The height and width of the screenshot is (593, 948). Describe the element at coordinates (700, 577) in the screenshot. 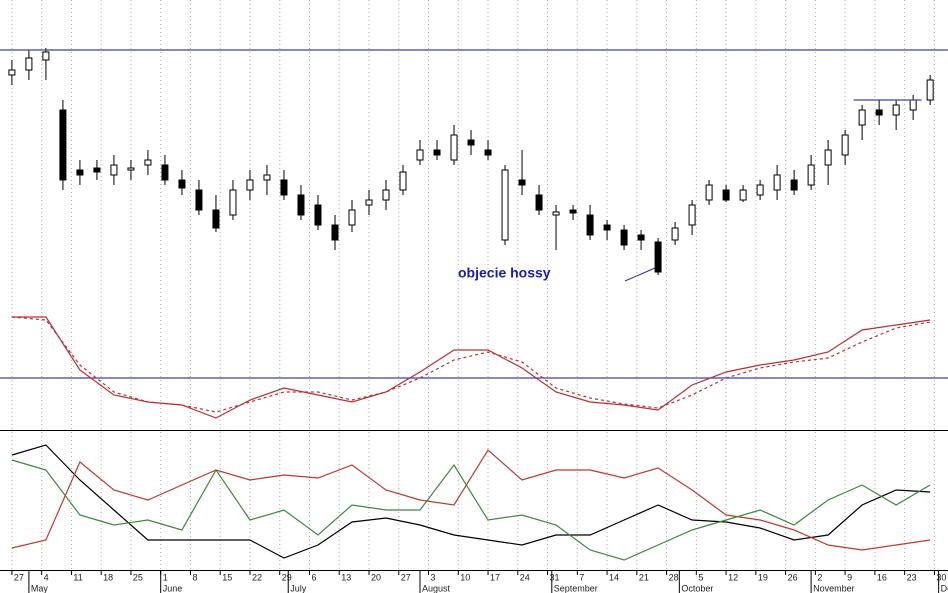

I see `x-tick-label: 5` at that location.